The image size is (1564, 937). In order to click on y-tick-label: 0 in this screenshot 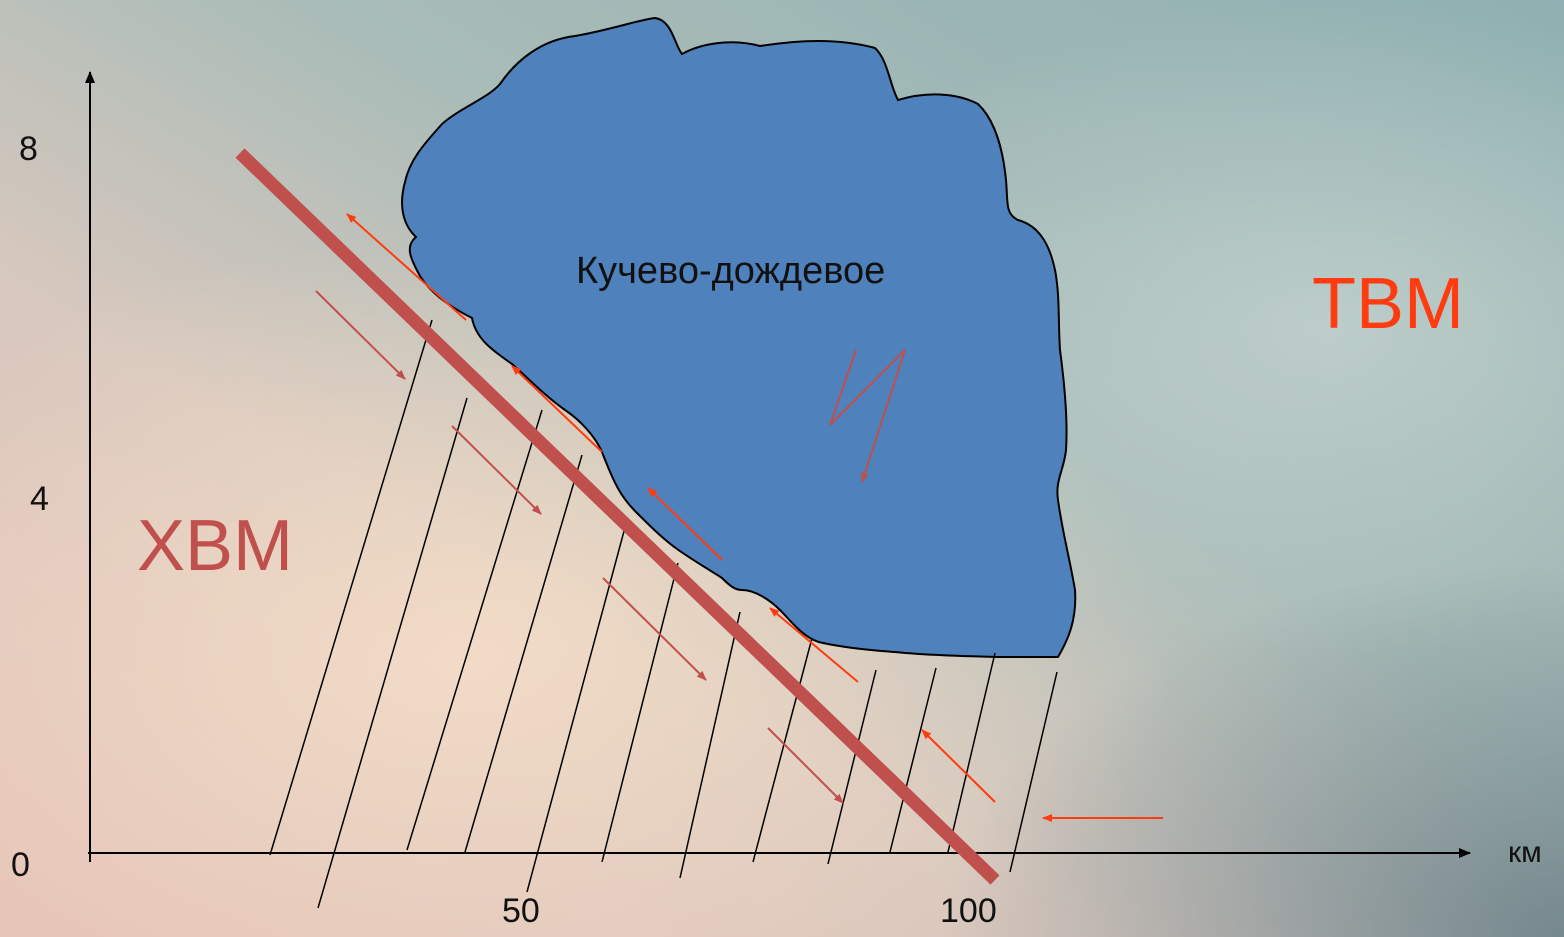, I will do `click(20, 865)`.